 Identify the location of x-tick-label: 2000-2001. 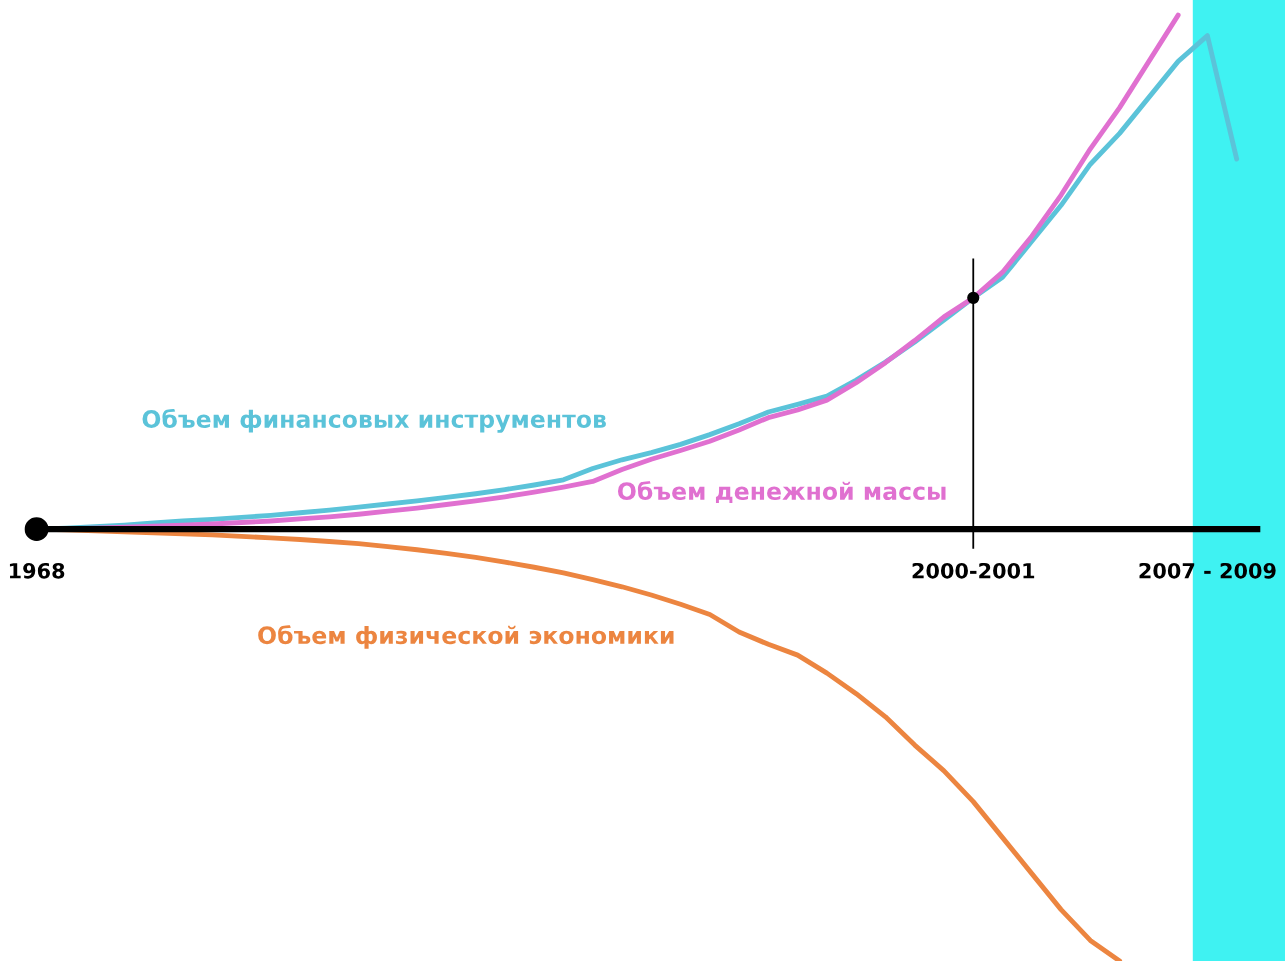
(973, 570).